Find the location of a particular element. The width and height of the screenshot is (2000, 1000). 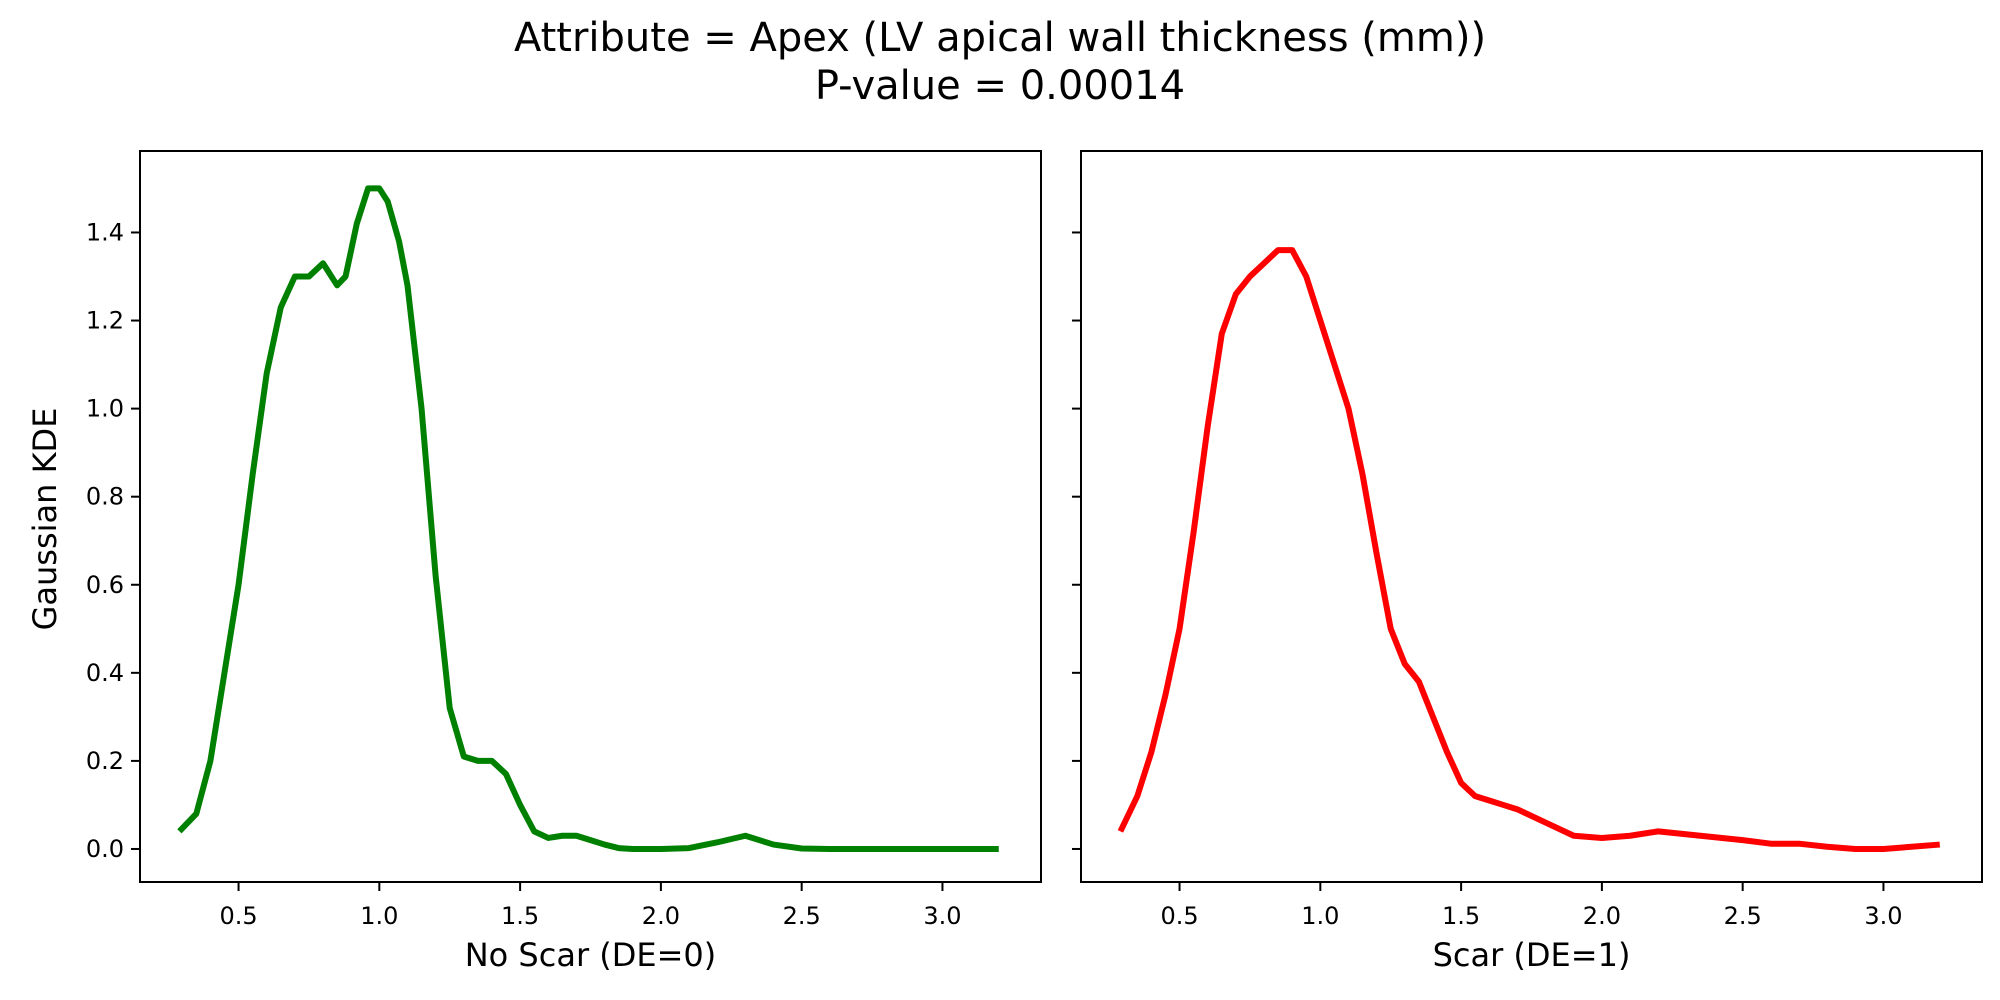

x-axis-label-no-scar: No Scar (DE=0) is located at coordinates (591, 955).